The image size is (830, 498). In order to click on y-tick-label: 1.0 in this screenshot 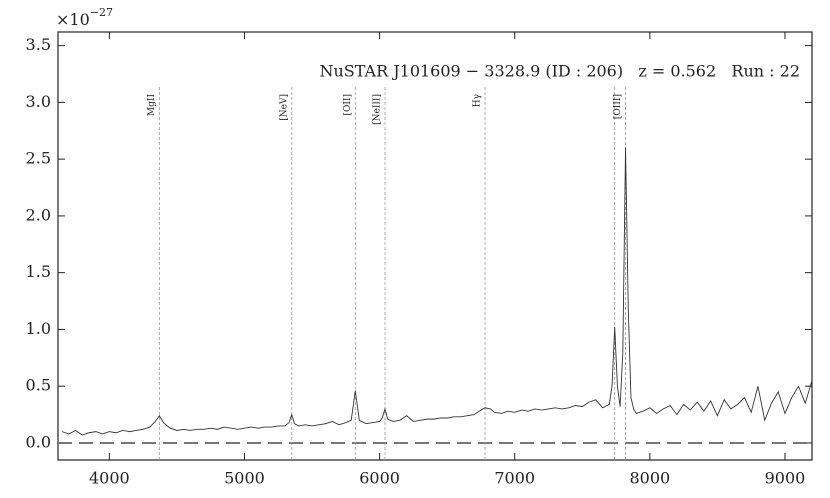, I will do `click(38, 328)`.